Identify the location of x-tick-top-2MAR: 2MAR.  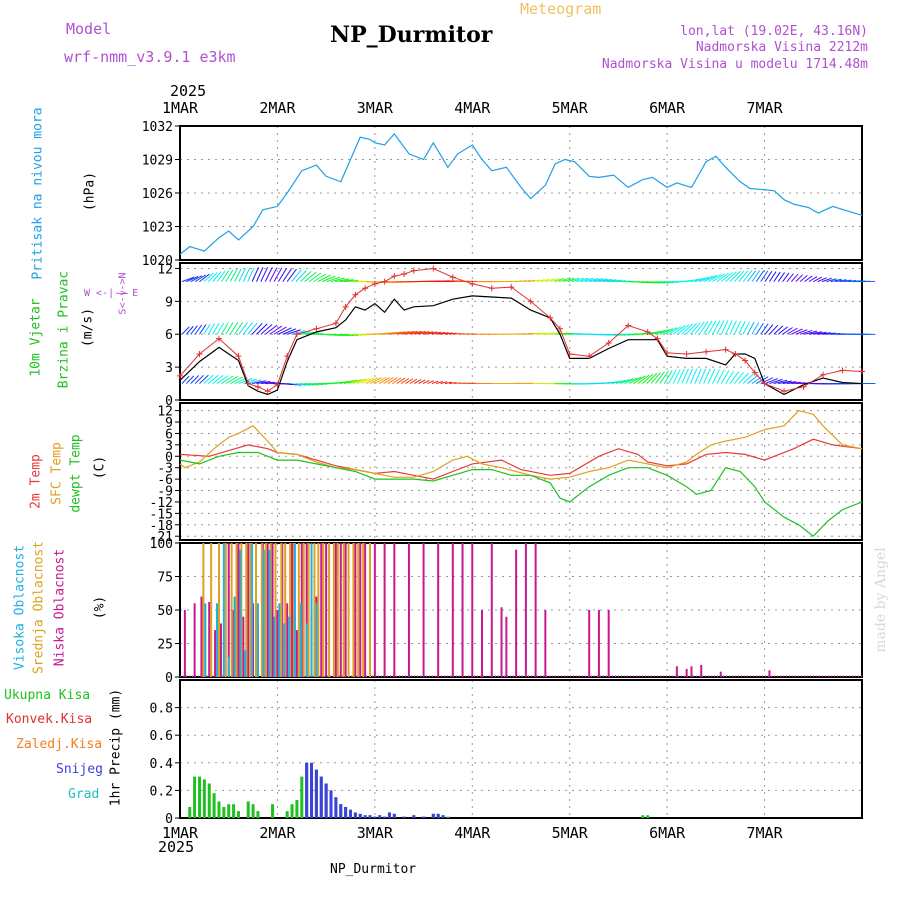
(277, 108).